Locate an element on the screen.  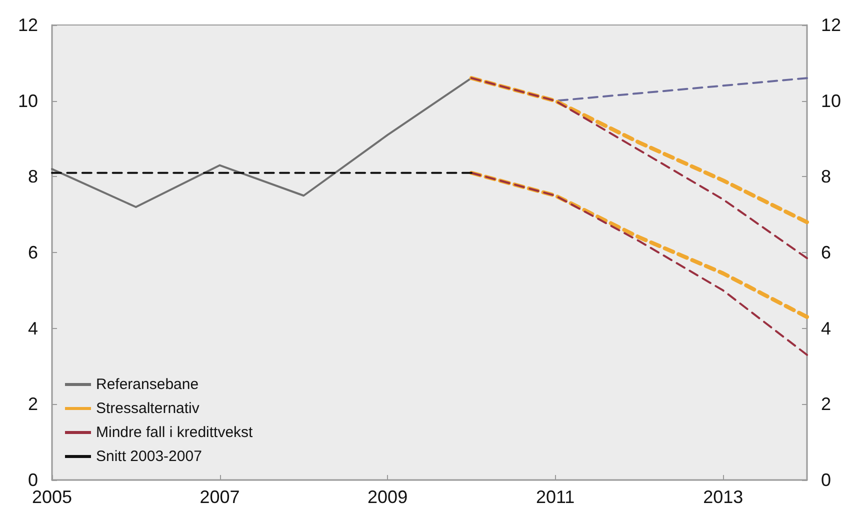
y-tick-label: 10 is located at coordinates (28, 100).